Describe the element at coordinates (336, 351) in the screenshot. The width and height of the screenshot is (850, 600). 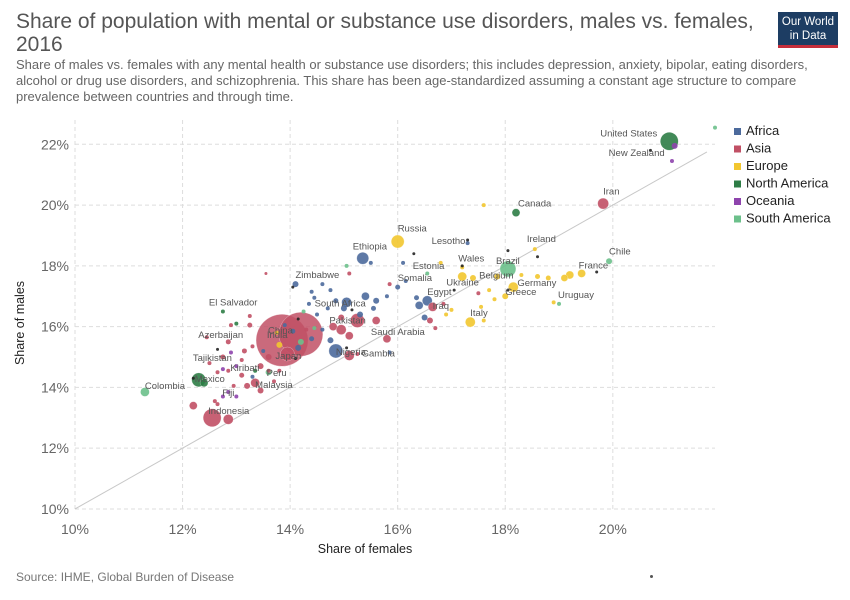
I see `point-nigeria` at that location.